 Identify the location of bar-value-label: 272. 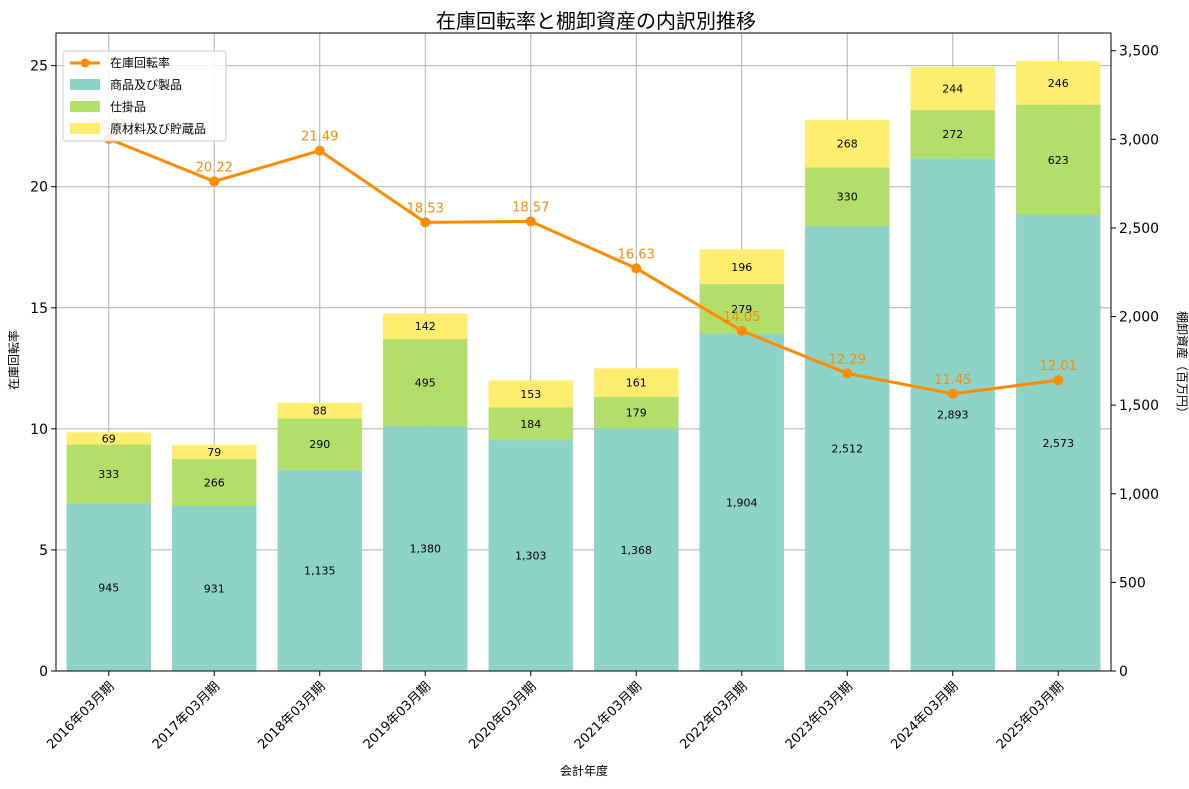
(952, 134).